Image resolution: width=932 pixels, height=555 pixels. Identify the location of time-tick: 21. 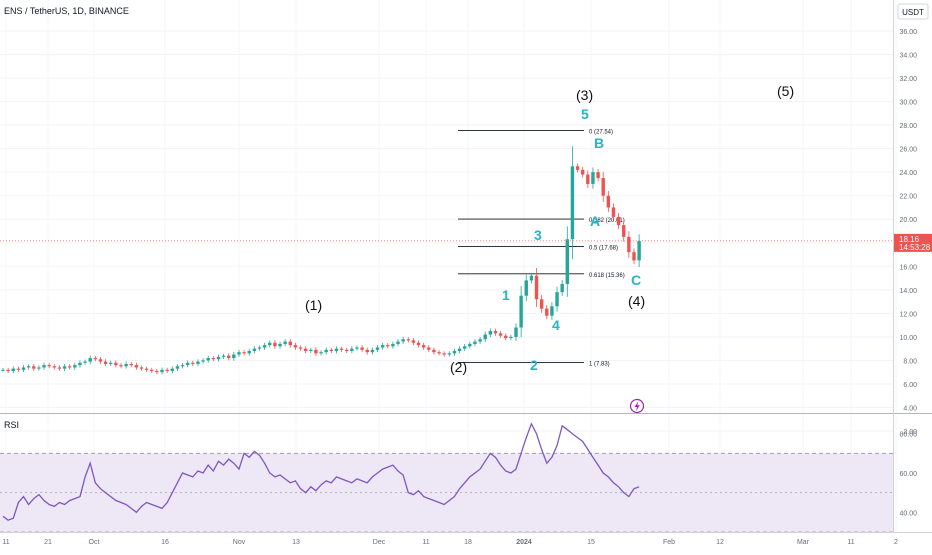
(48, 542).